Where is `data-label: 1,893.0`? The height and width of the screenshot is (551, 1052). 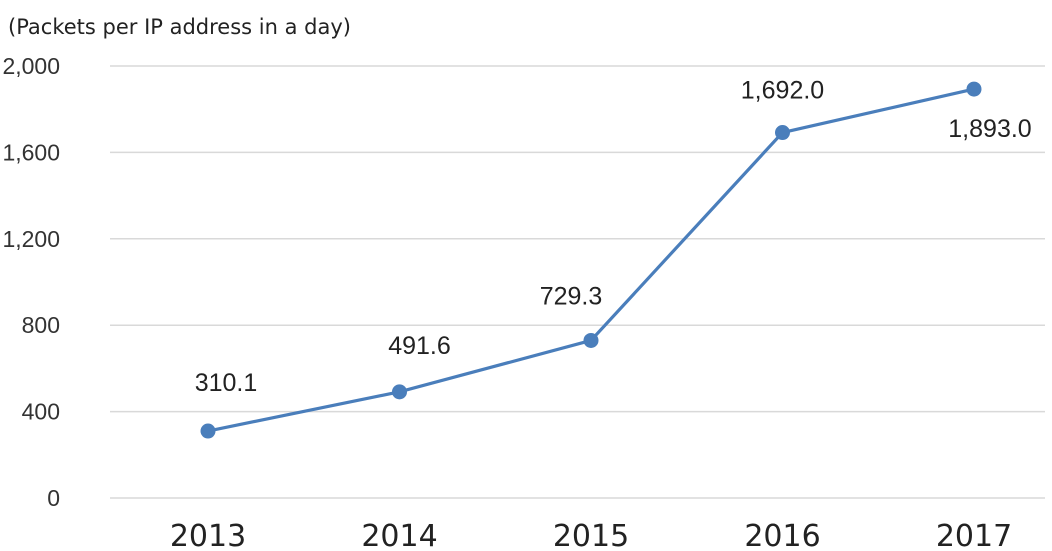
data-label: 1,893.0 is located at coordinates (989, 129).